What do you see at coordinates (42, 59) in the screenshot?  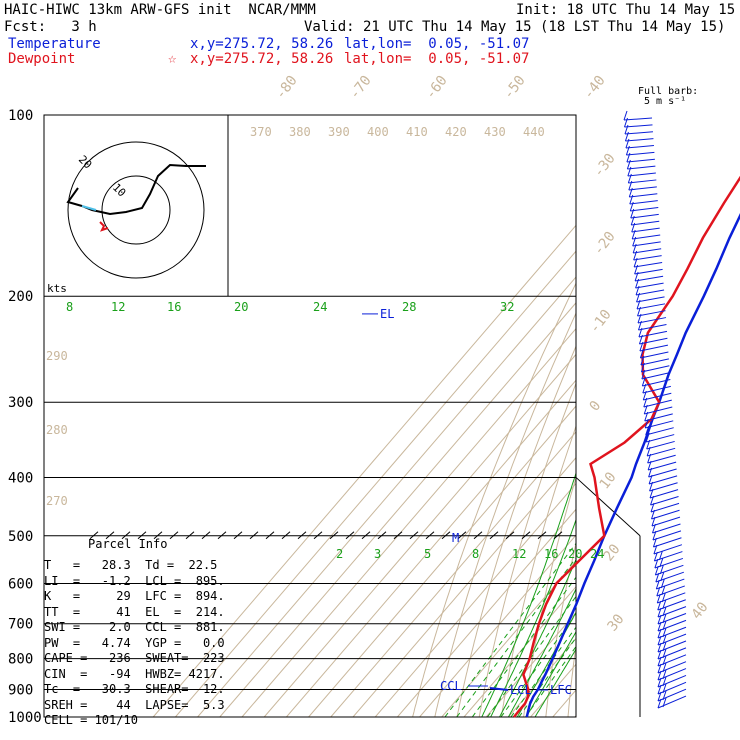 I see `dewpoint-legend: Dewpoint` at bounding box center [42, 59].